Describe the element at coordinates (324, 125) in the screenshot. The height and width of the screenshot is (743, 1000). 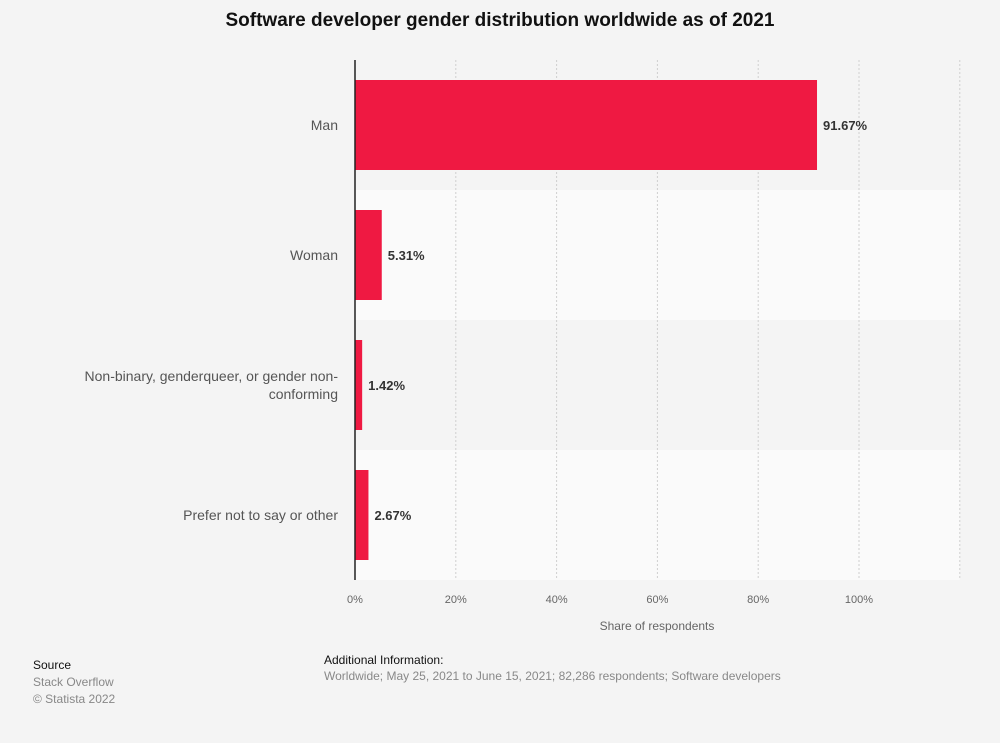
I see `category-label: Man` at that location.